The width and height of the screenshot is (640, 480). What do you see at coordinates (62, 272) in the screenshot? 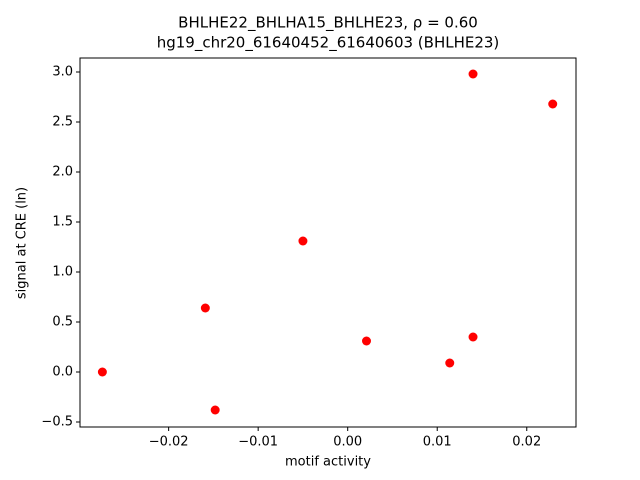
I see `y-tick-label: 1.0` at bounding box center [62, 272].